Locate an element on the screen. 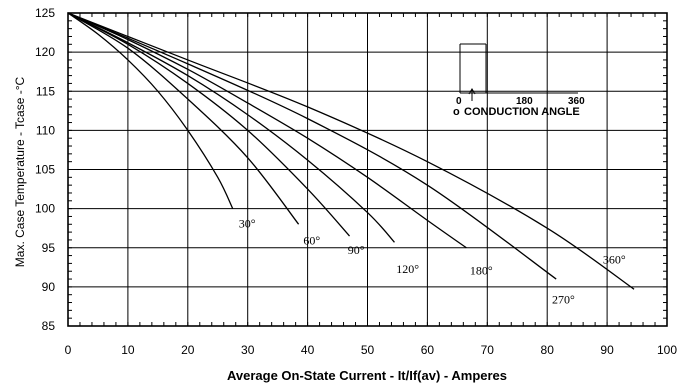 This screenshot has width=696, height=385. inset-label: CONDUCTION ANGLE is located at coordinates (522, 112).